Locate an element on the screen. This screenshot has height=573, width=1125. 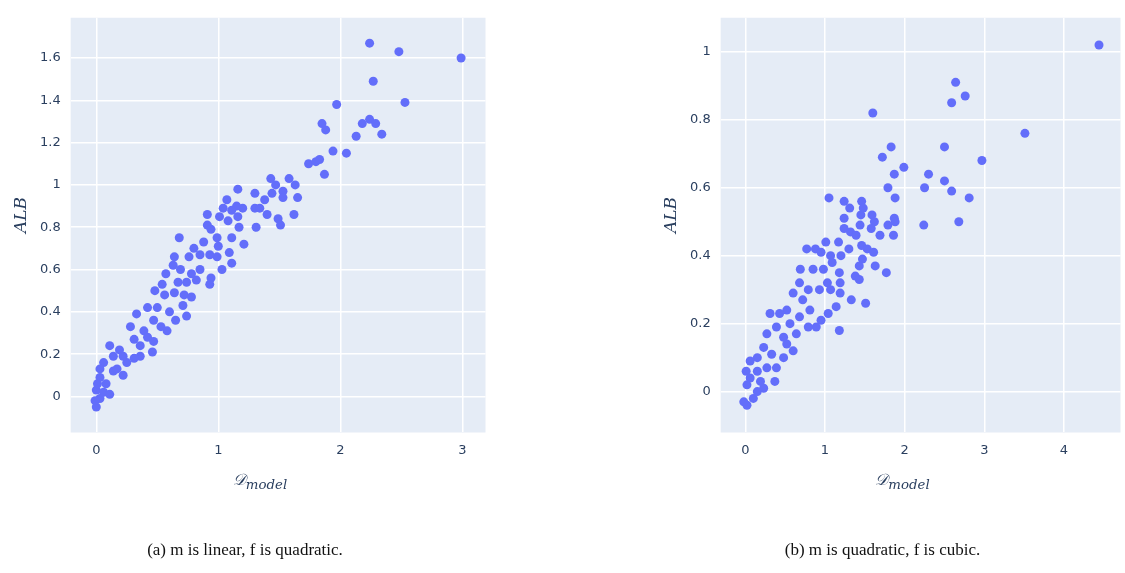
y-tick-label: 1.4 is located at coordinates (50, 99).